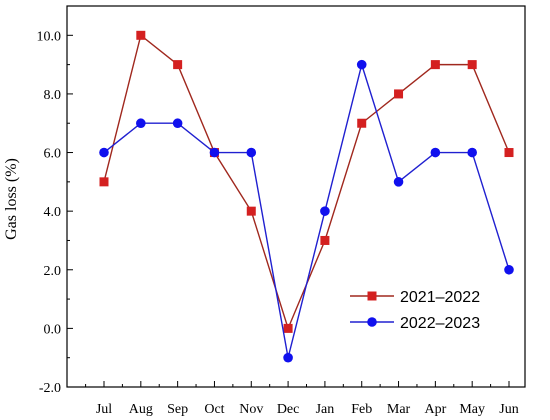 This screenshot has width=550, height=420. I want to click on legend: 2021–2022 2022–2023, so click(415, 310).